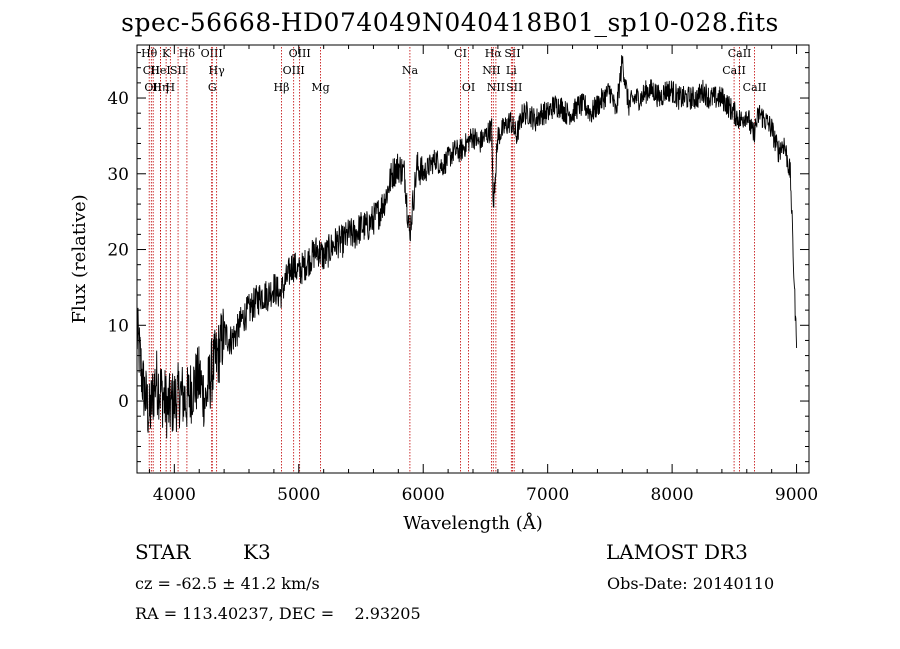 This screenshot has width=900, height=649. Describe the element at coordinates (123, 402) in the screenshot. I see `y-tick-label-0: 0` at that location.